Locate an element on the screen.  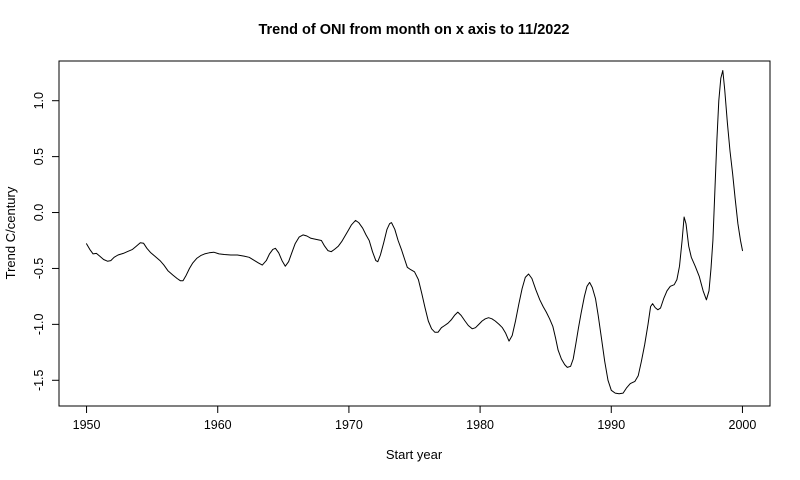
x-axis-label: Start year is located at coordinates (414, 454).